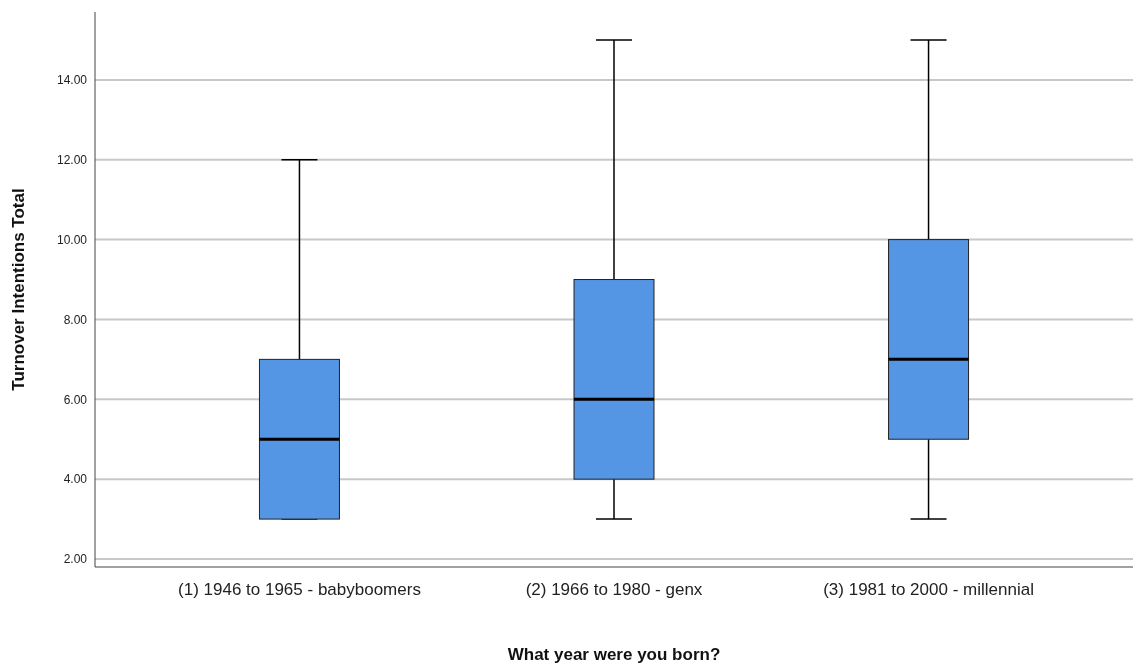  I want to click on y-tick-label: 6.00, so click(75, 399).